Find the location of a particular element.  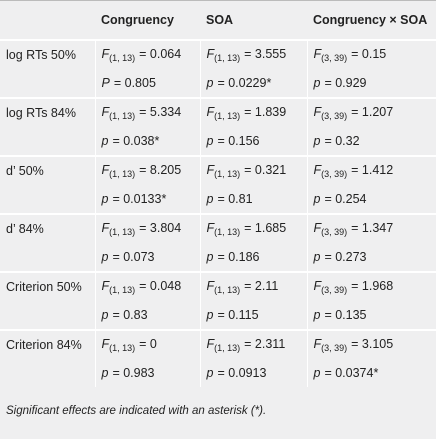

p-cell: p = 0.073 is located at coordinates (147, 257).